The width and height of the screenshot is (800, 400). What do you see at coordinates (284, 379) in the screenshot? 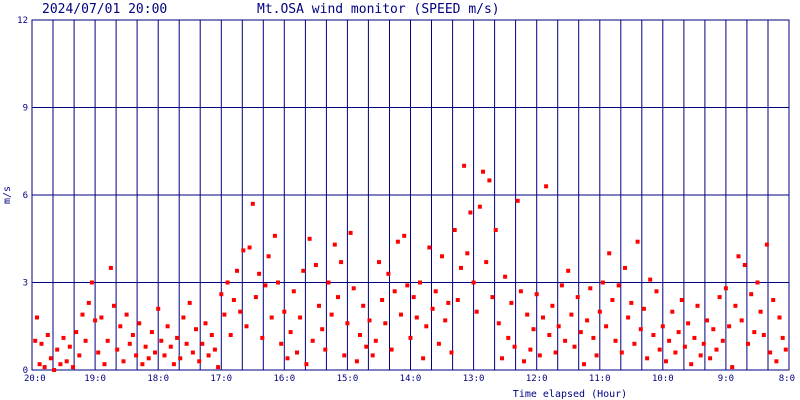
I see `x-tick-label: 16:0` at bounding box center [284, 379].